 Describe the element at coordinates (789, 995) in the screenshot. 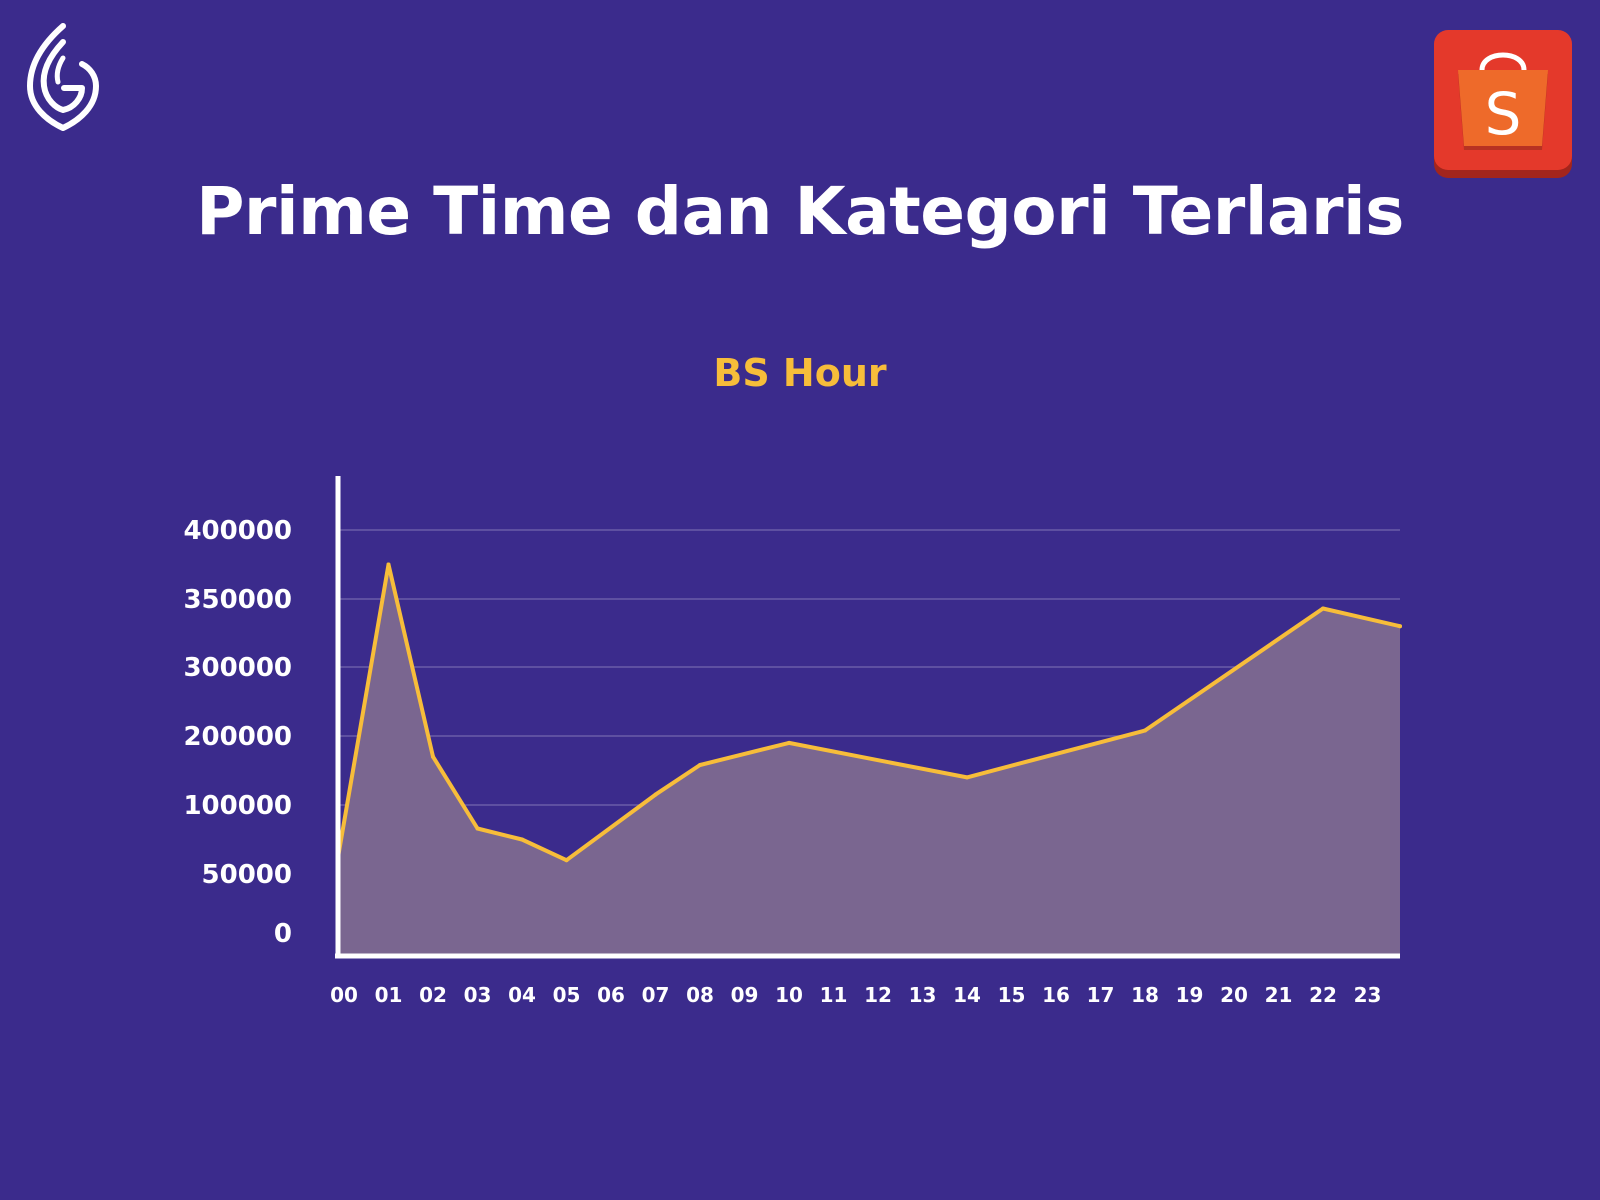

I see `x-tick-label: 10` at that location.